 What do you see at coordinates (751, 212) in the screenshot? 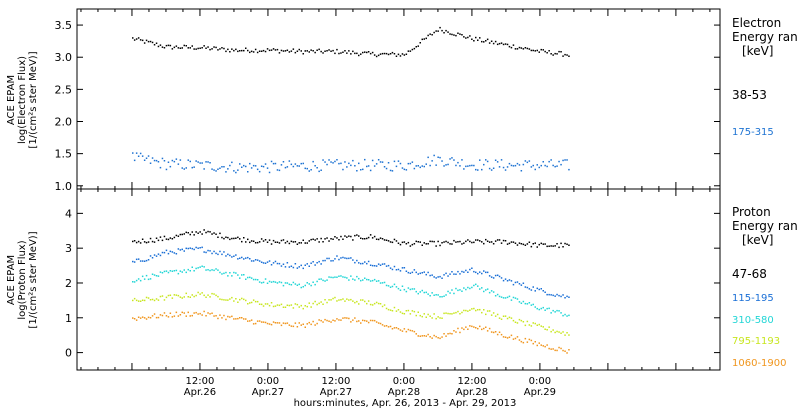
I see `proton-legend-title-1: Proton` at bounding box center [751, 212].